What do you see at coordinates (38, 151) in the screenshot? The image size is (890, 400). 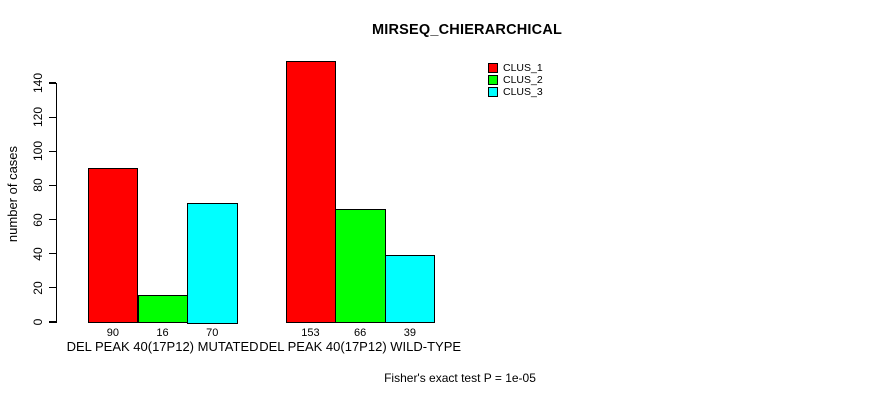 I see `y-tick-label: 100` at bounding box center [38, 151].